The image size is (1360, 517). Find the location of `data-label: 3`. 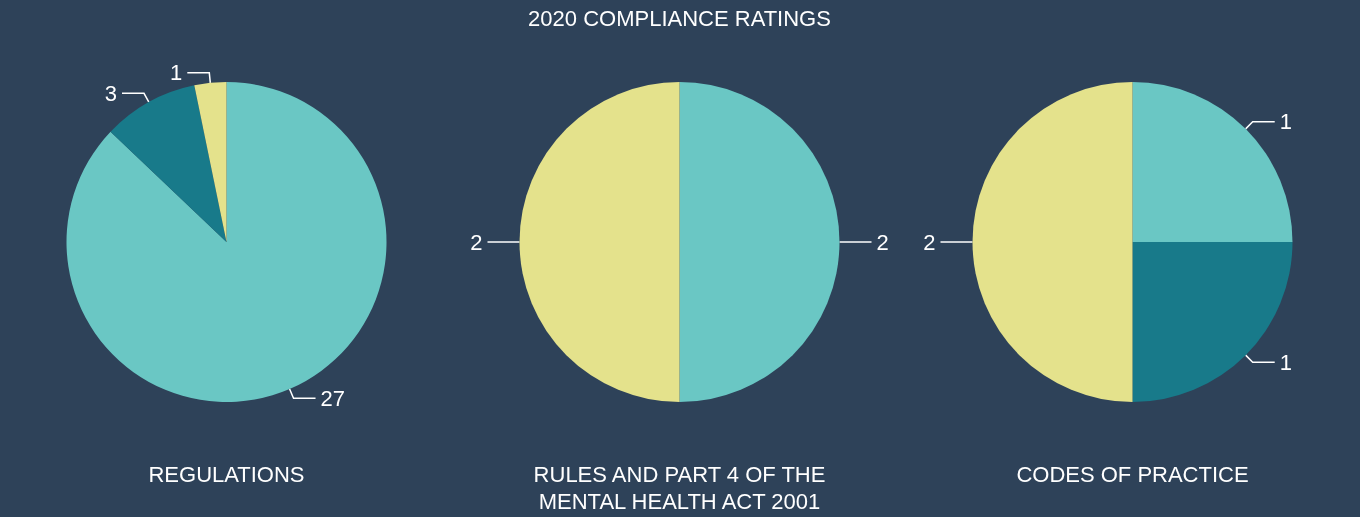

data-label: 3 is located at coordinates (110, 93).